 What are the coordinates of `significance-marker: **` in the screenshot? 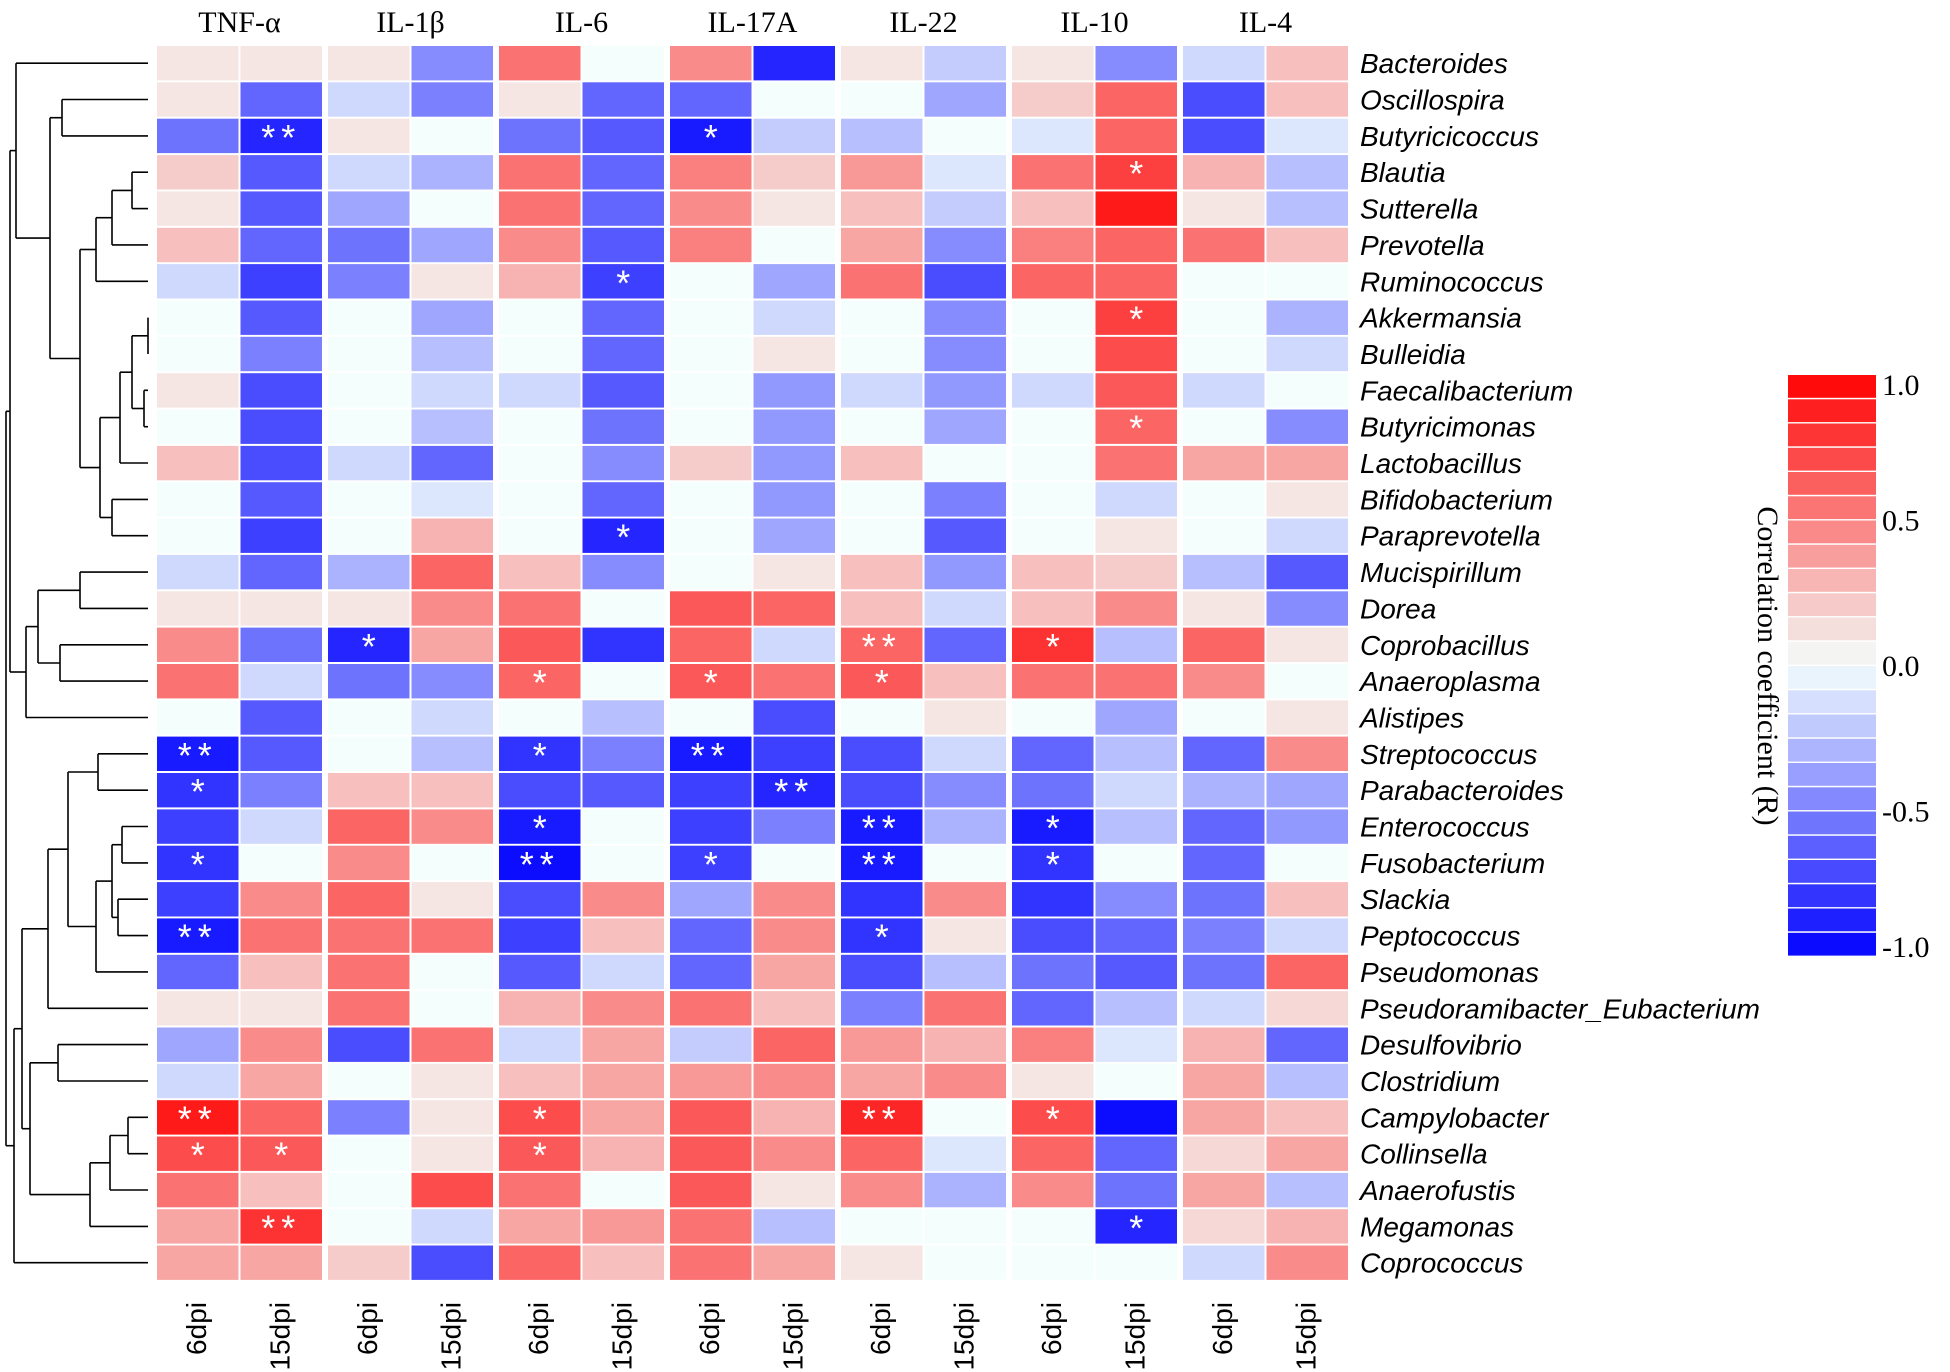 It's located at (198, 755).